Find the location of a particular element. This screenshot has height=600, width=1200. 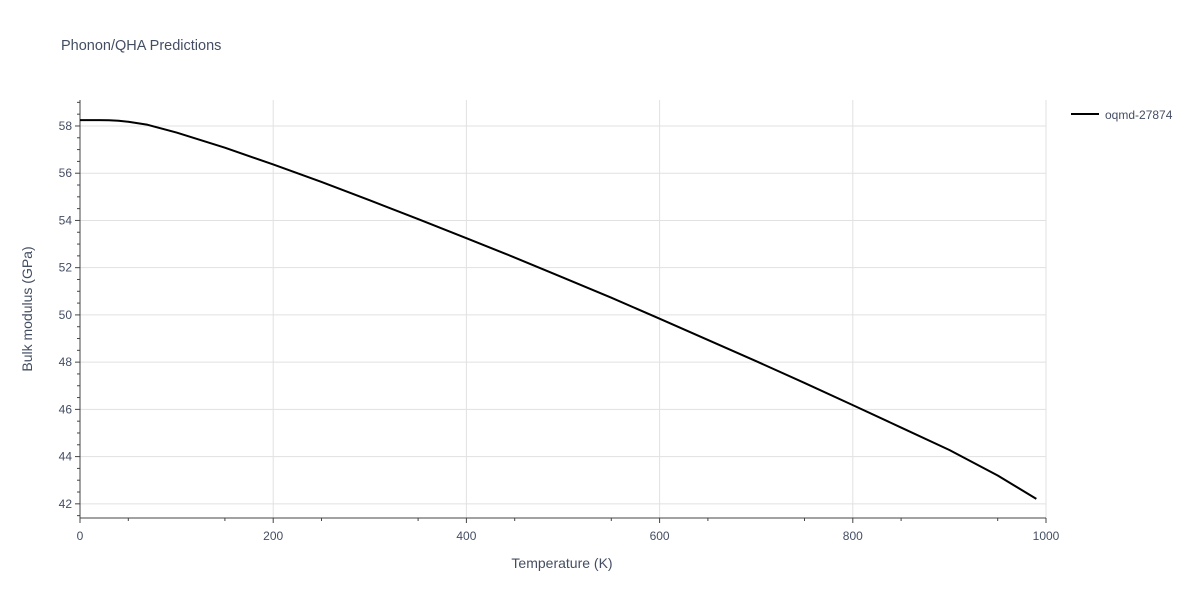

x-tick-label: 0 is located at coordinates (80, 536).